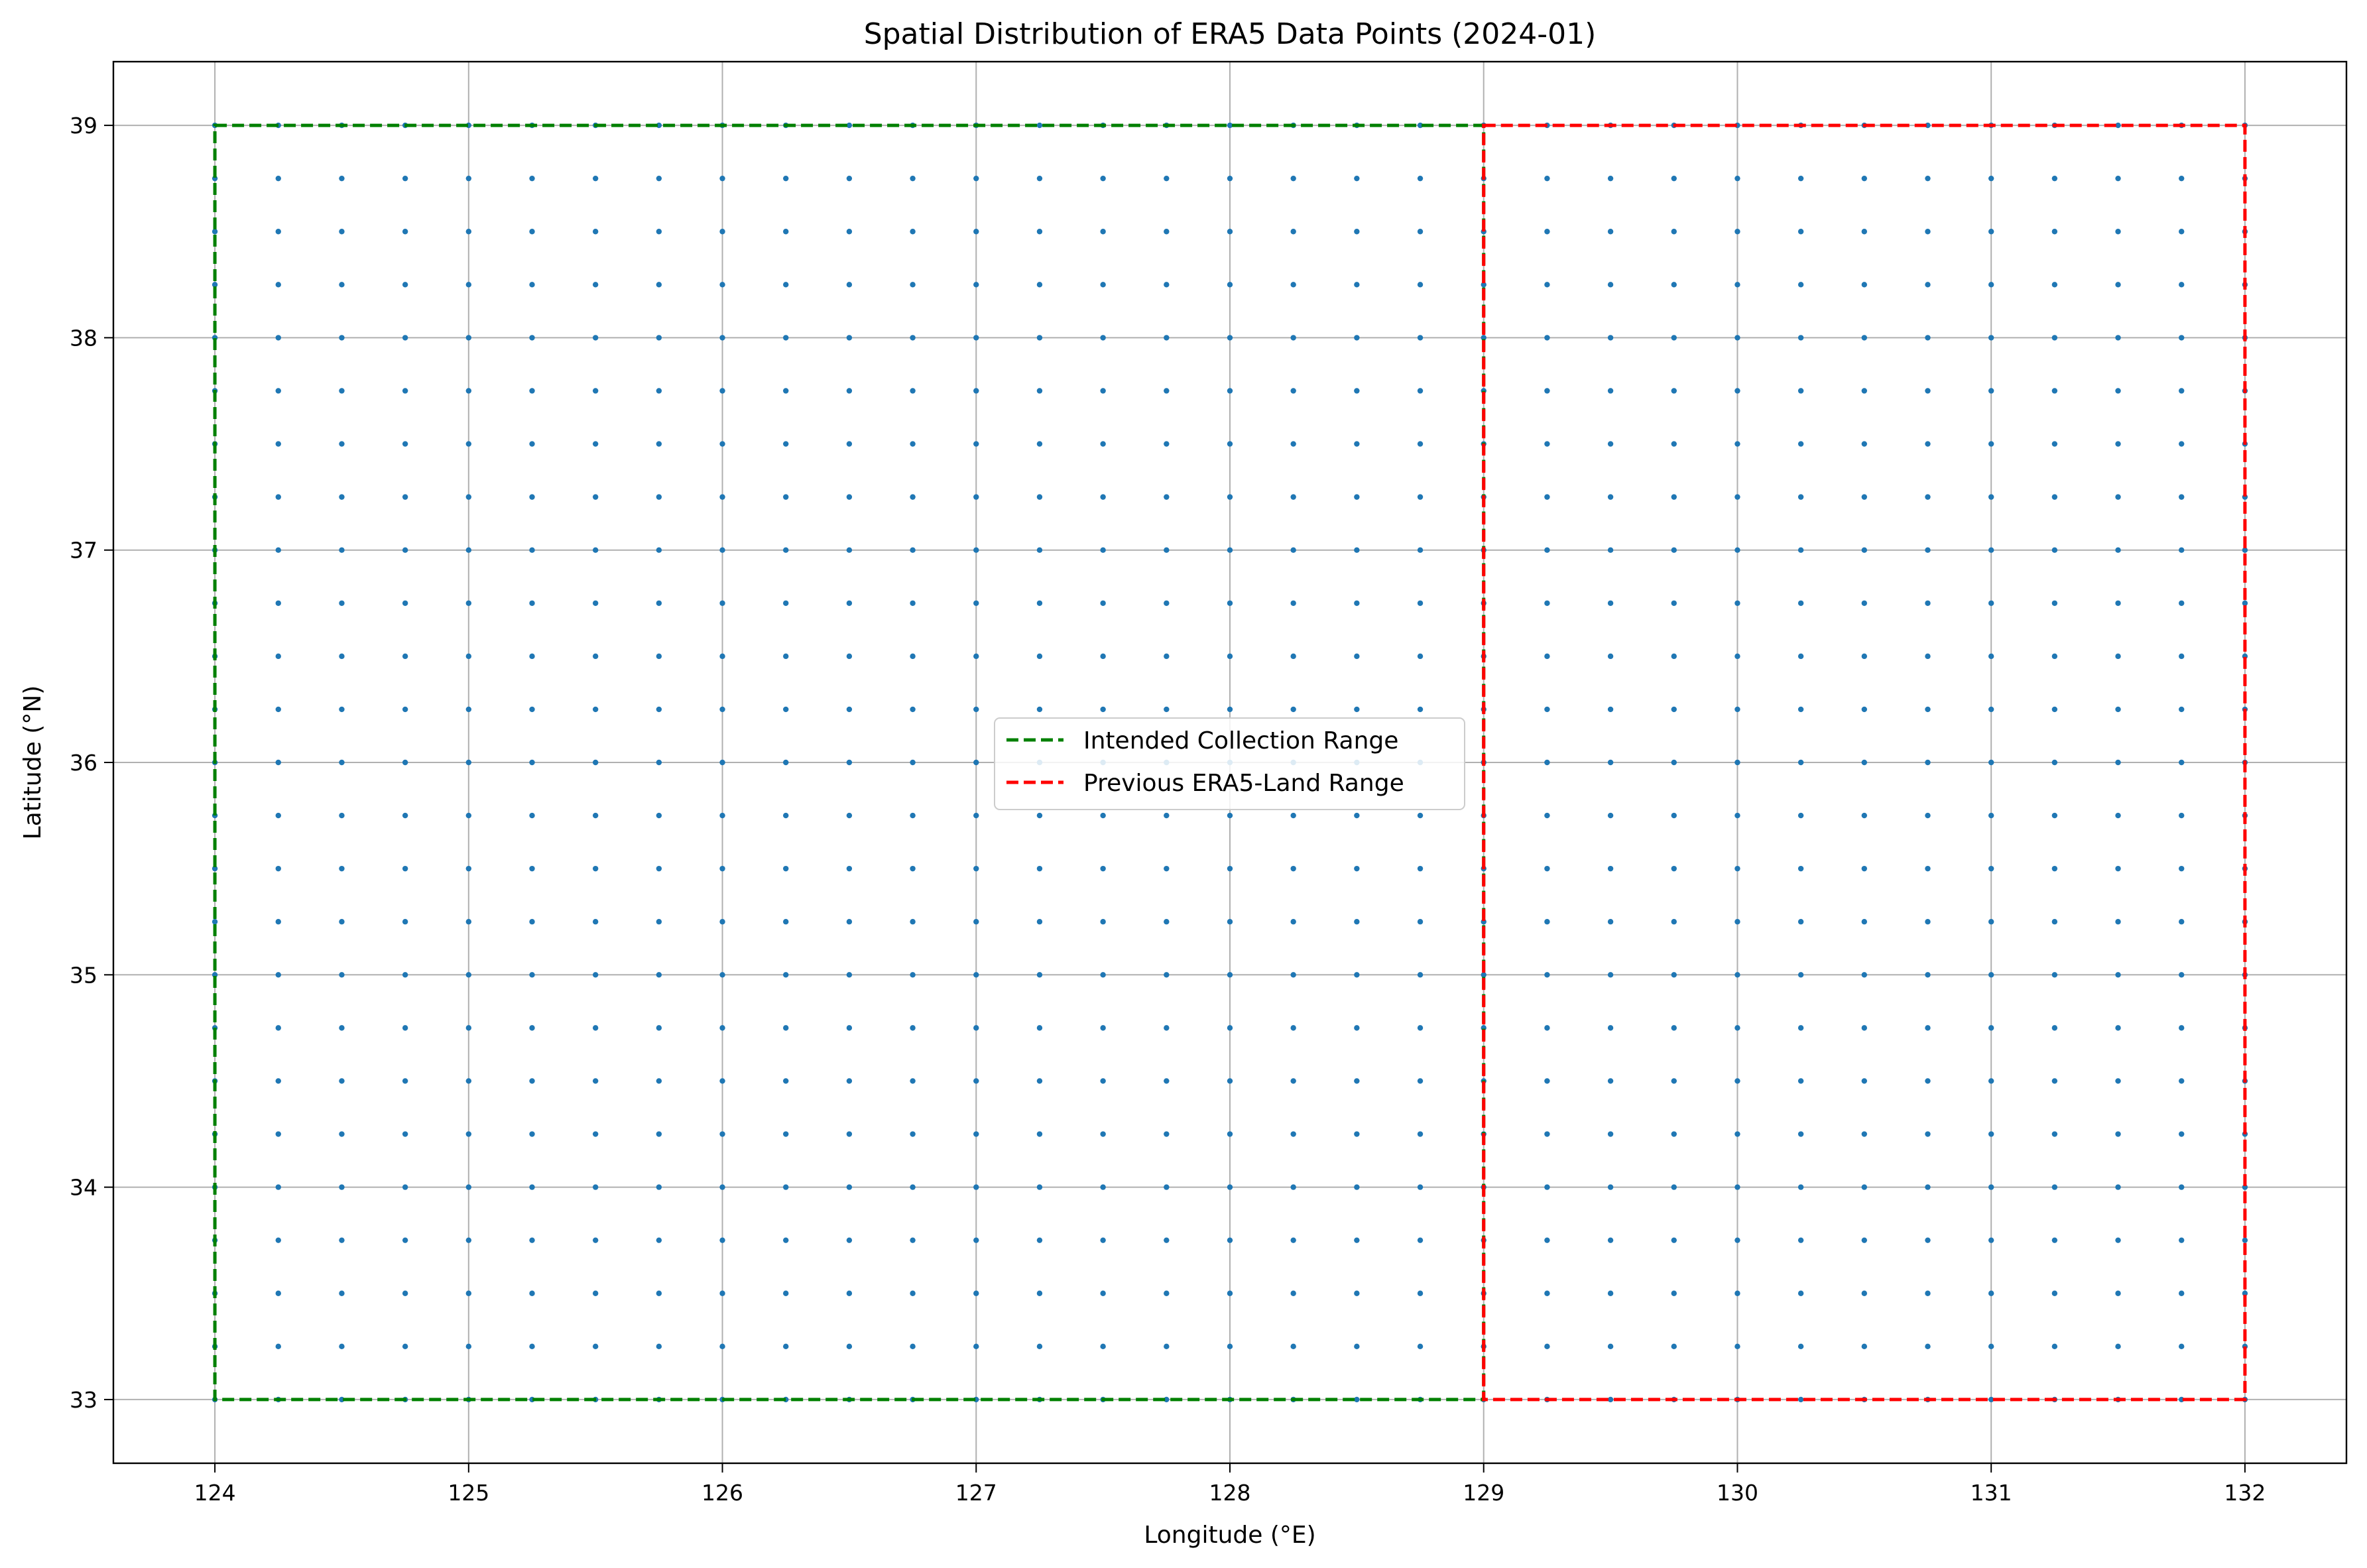  I want to click on y-tick-label: 36, so click(83, 763).